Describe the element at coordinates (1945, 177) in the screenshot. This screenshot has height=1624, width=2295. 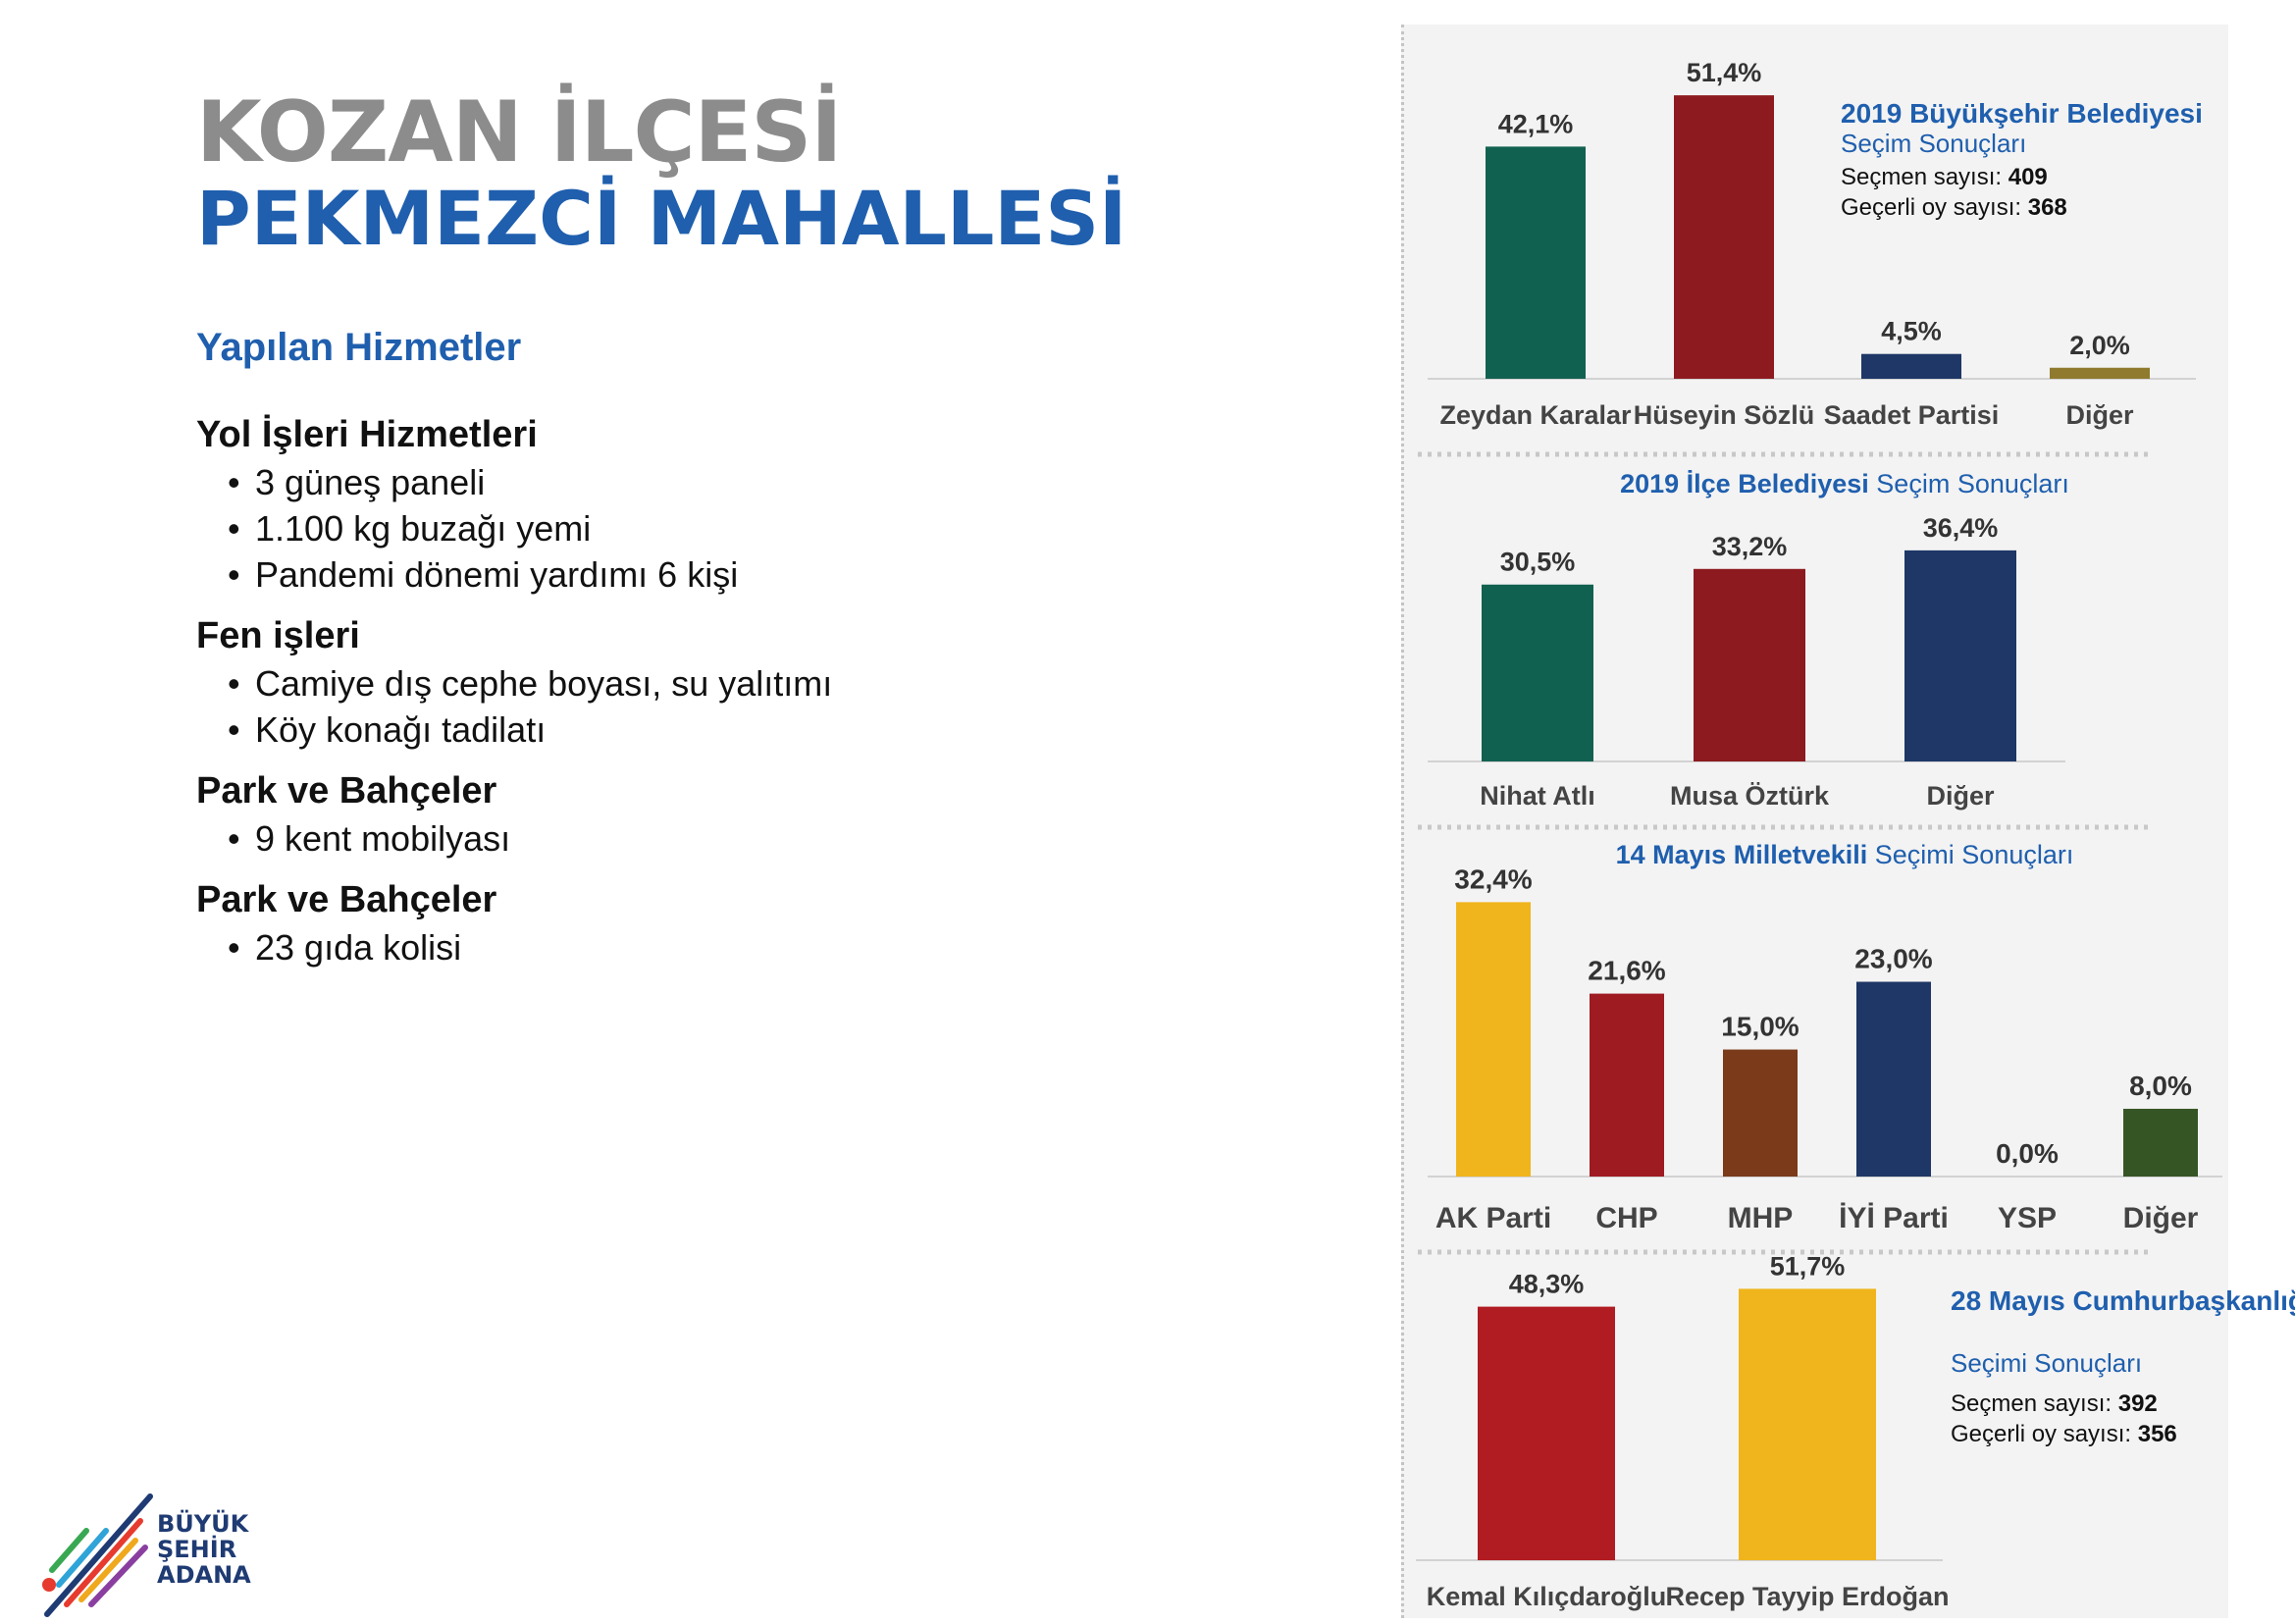
I see `chart1-voters: Seçmen sayısı: 409` at that location.